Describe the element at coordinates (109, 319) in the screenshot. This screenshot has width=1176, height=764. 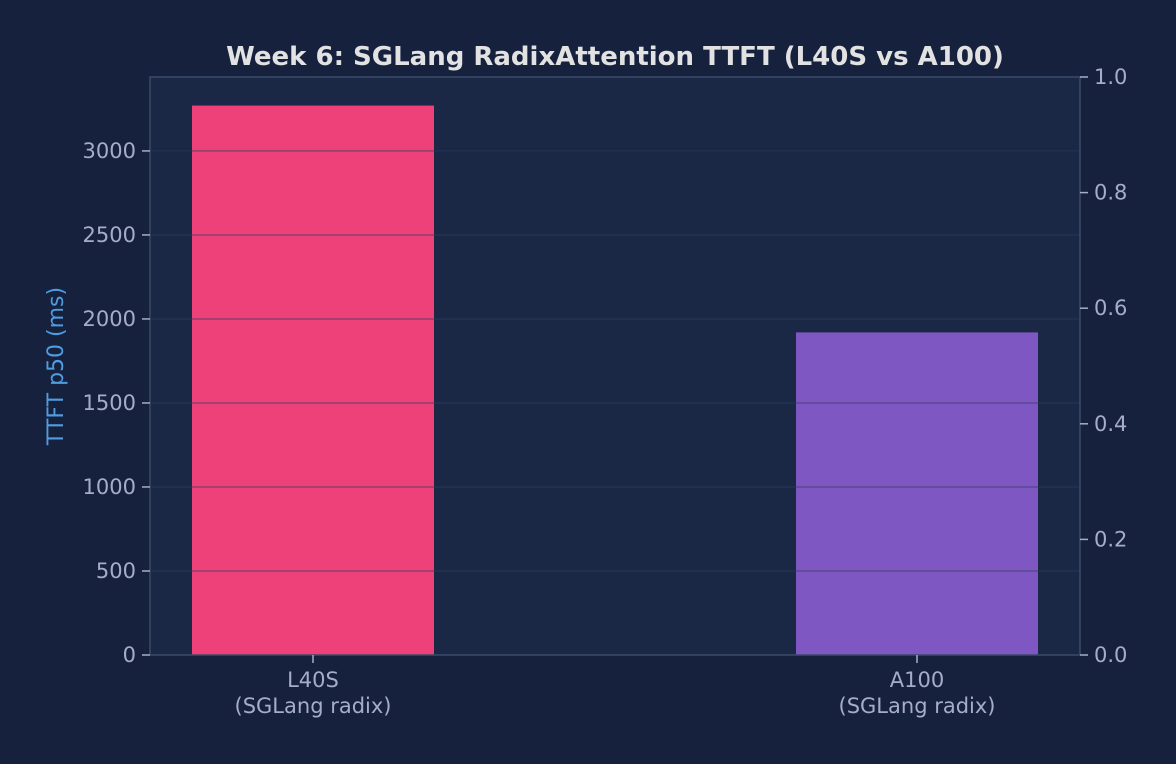
I see `y-tick-label: 2000` at that location.